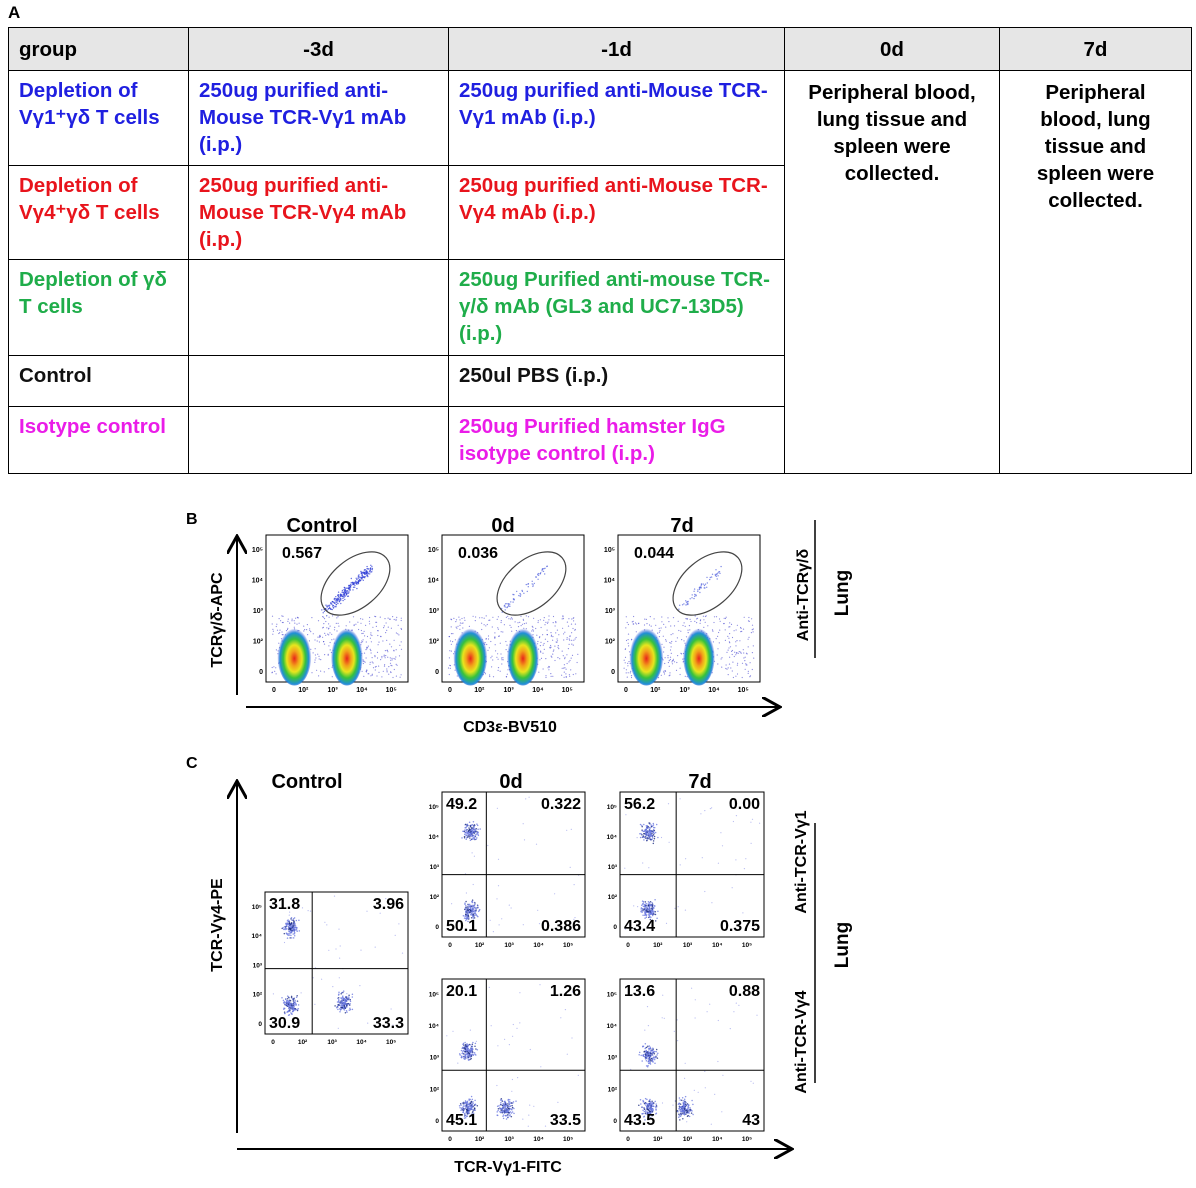 This screenshot has height=1188, width=1196. Describe the element at coordinates (502, 526) in the screenshot. I see `b-plot-title: 0d` at that location.